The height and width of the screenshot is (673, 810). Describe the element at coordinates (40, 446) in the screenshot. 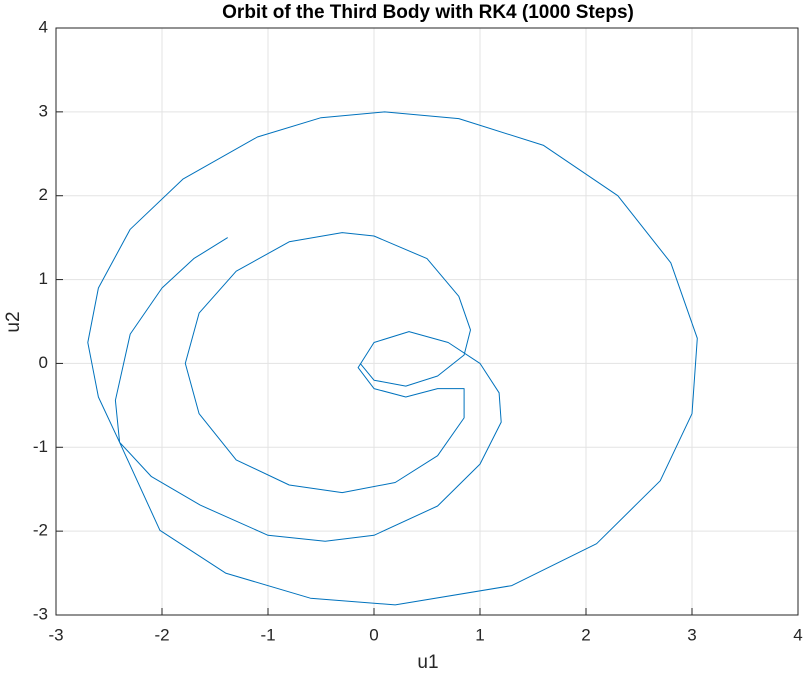

I see `y-tick-label: -1` at that location.